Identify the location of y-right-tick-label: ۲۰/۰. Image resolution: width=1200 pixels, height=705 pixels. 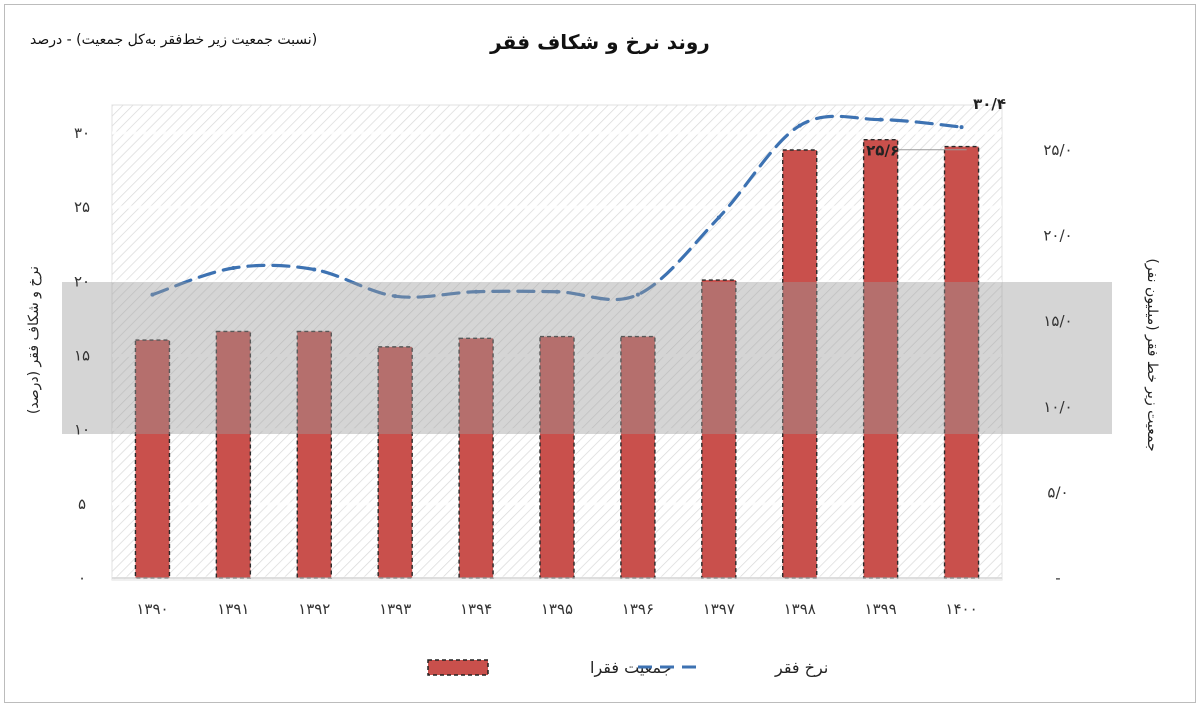
(1057, 236).